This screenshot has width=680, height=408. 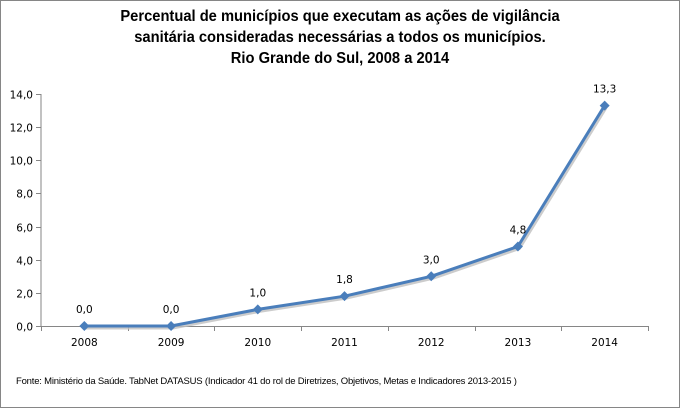 I want to click on data-label: 4,8, so click(x=518, y=230).